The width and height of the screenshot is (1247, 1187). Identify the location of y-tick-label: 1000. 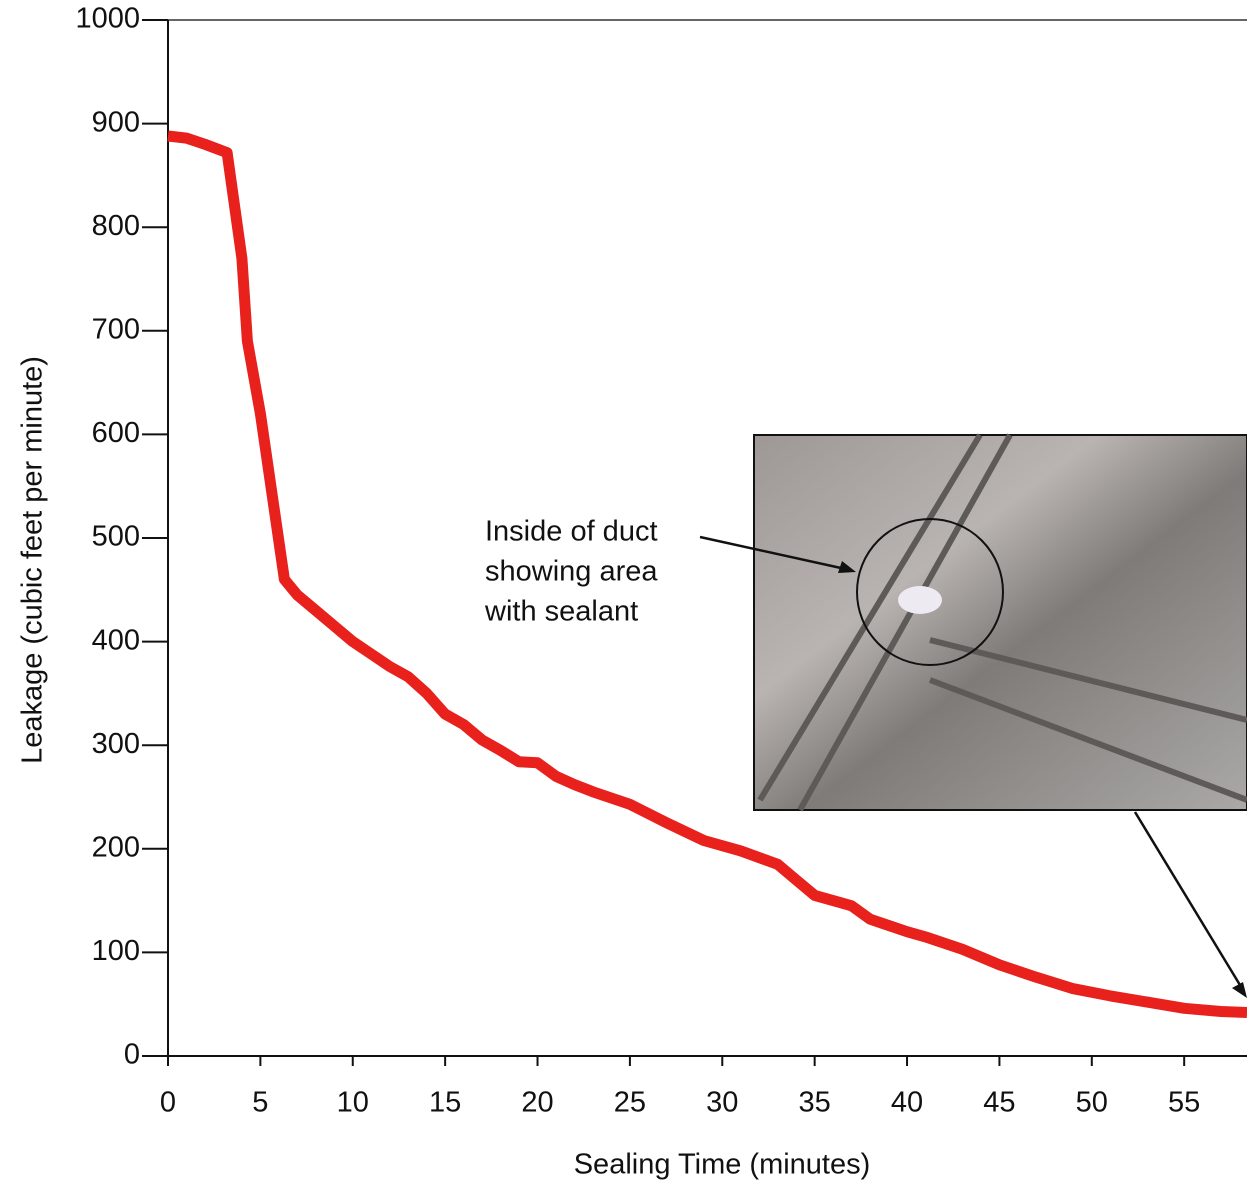
(107, 19).